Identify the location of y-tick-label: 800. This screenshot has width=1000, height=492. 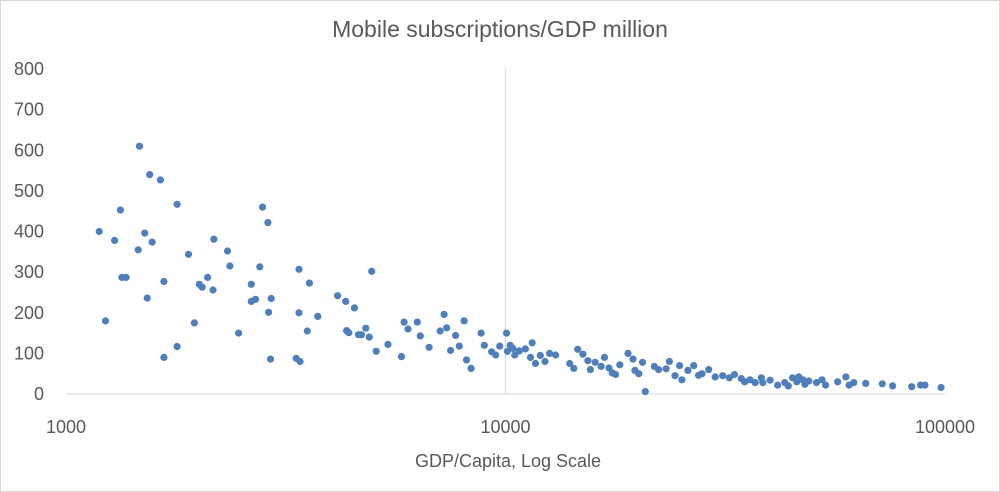
(29, 69).